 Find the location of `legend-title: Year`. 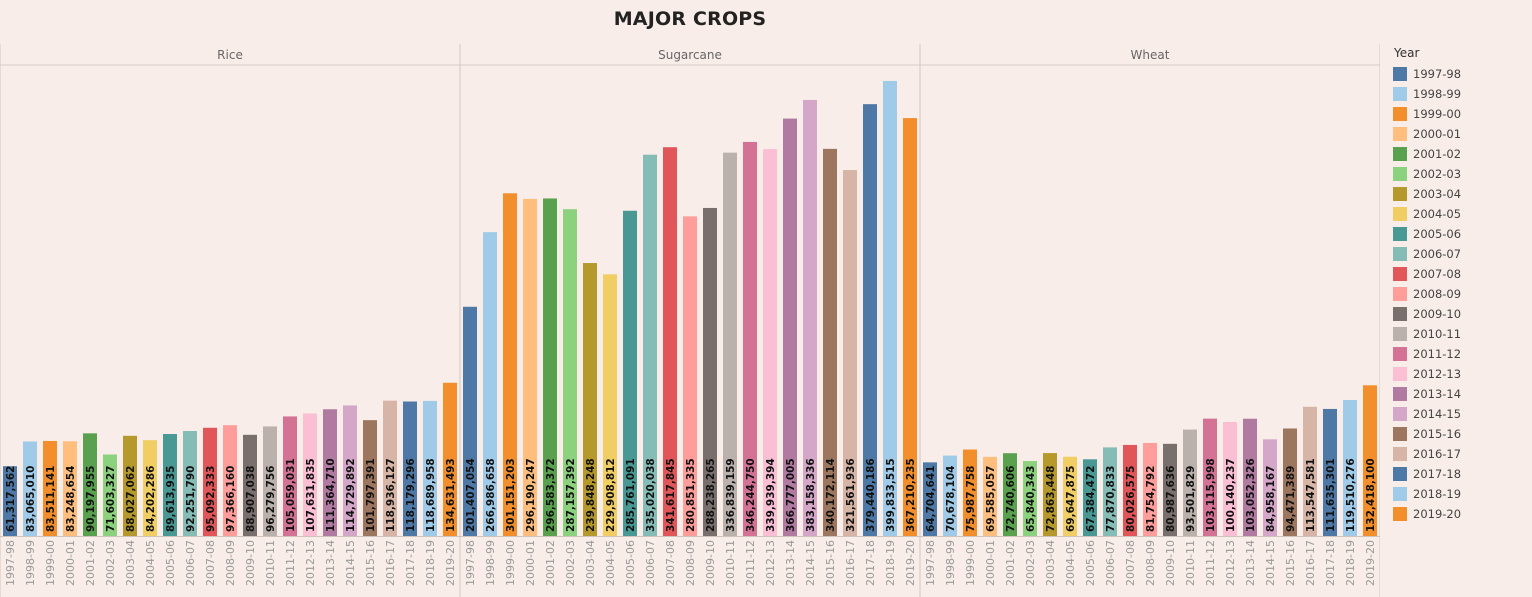

legend-title: Year is located at coordinates (1407, 53).